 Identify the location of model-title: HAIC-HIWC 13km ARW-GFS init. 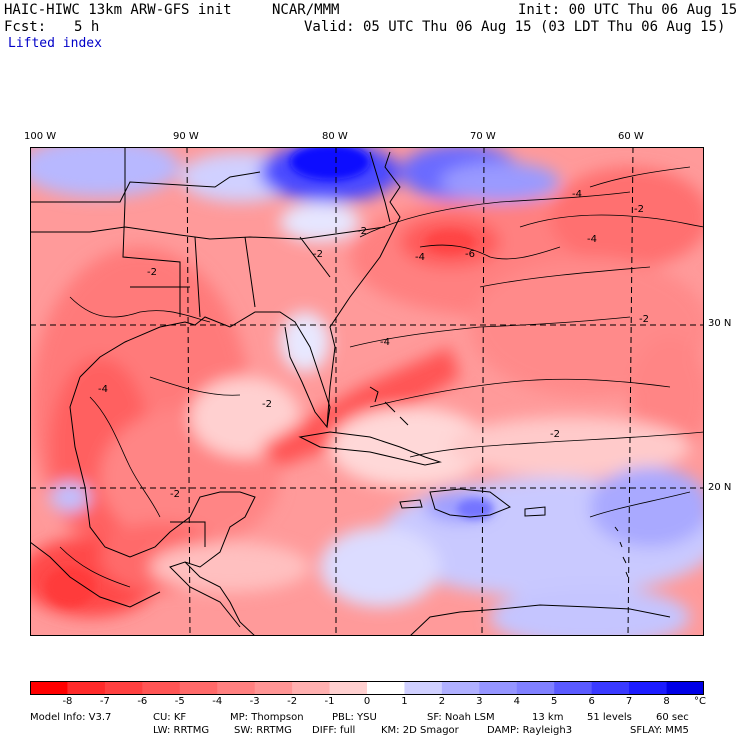
(118, 10).